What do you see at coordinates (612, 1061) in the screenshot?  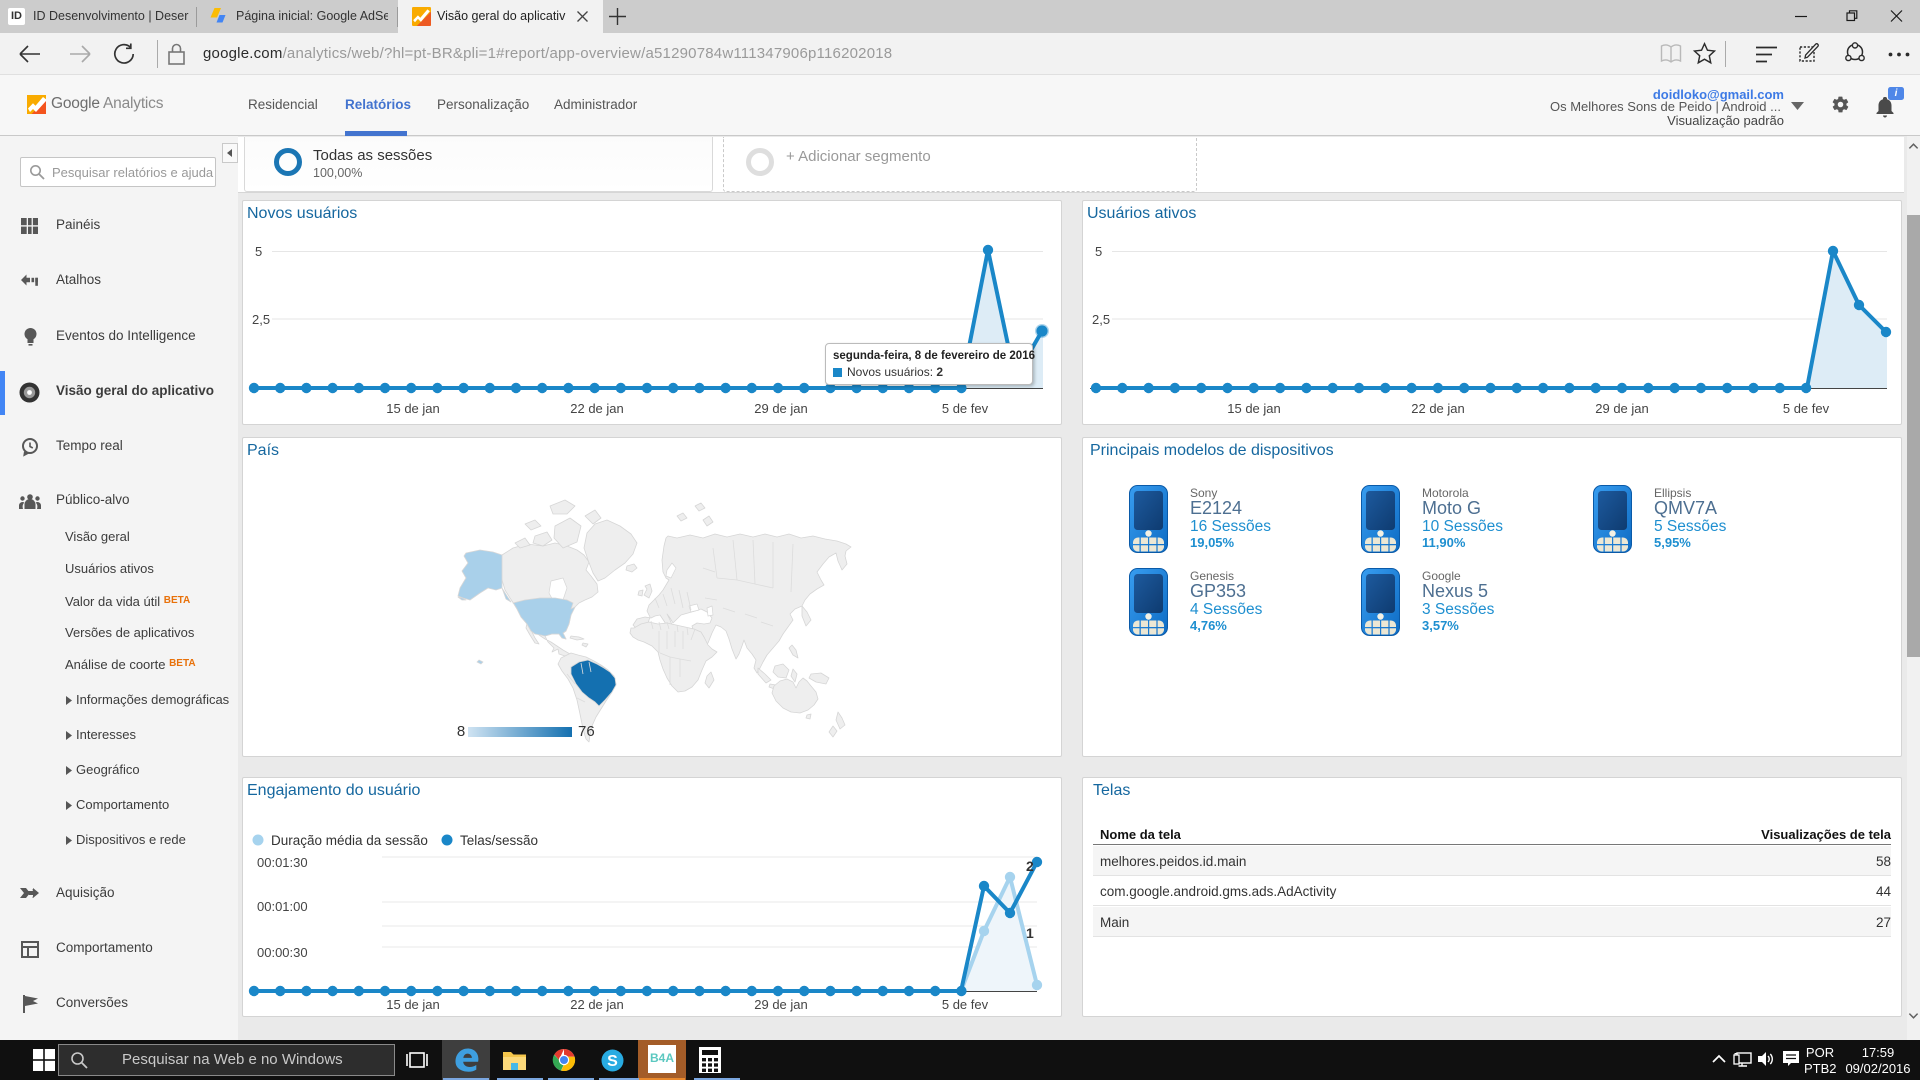 I see `svg-text: S` at bounding box center [612, 1061].